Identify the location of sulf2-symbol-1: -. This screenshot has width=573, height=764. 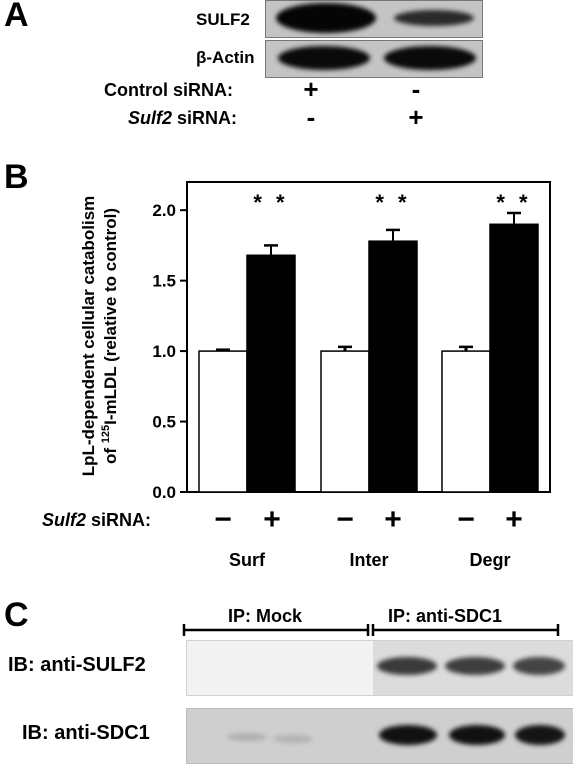
(311, 117).